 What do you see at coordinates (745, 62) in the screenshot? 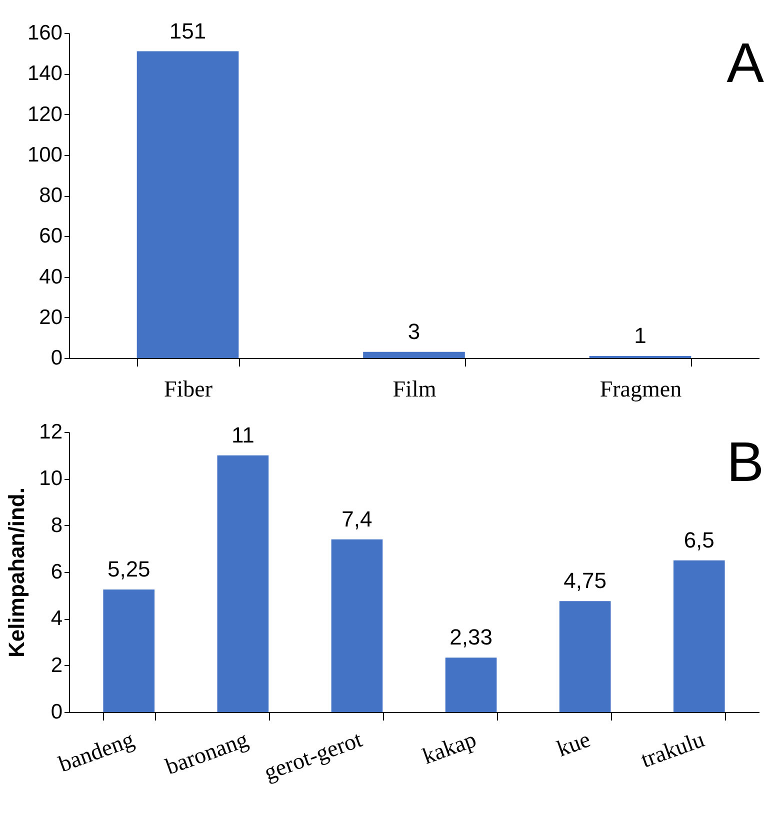
I see `annotation: A` at bounding box center [745, 62].